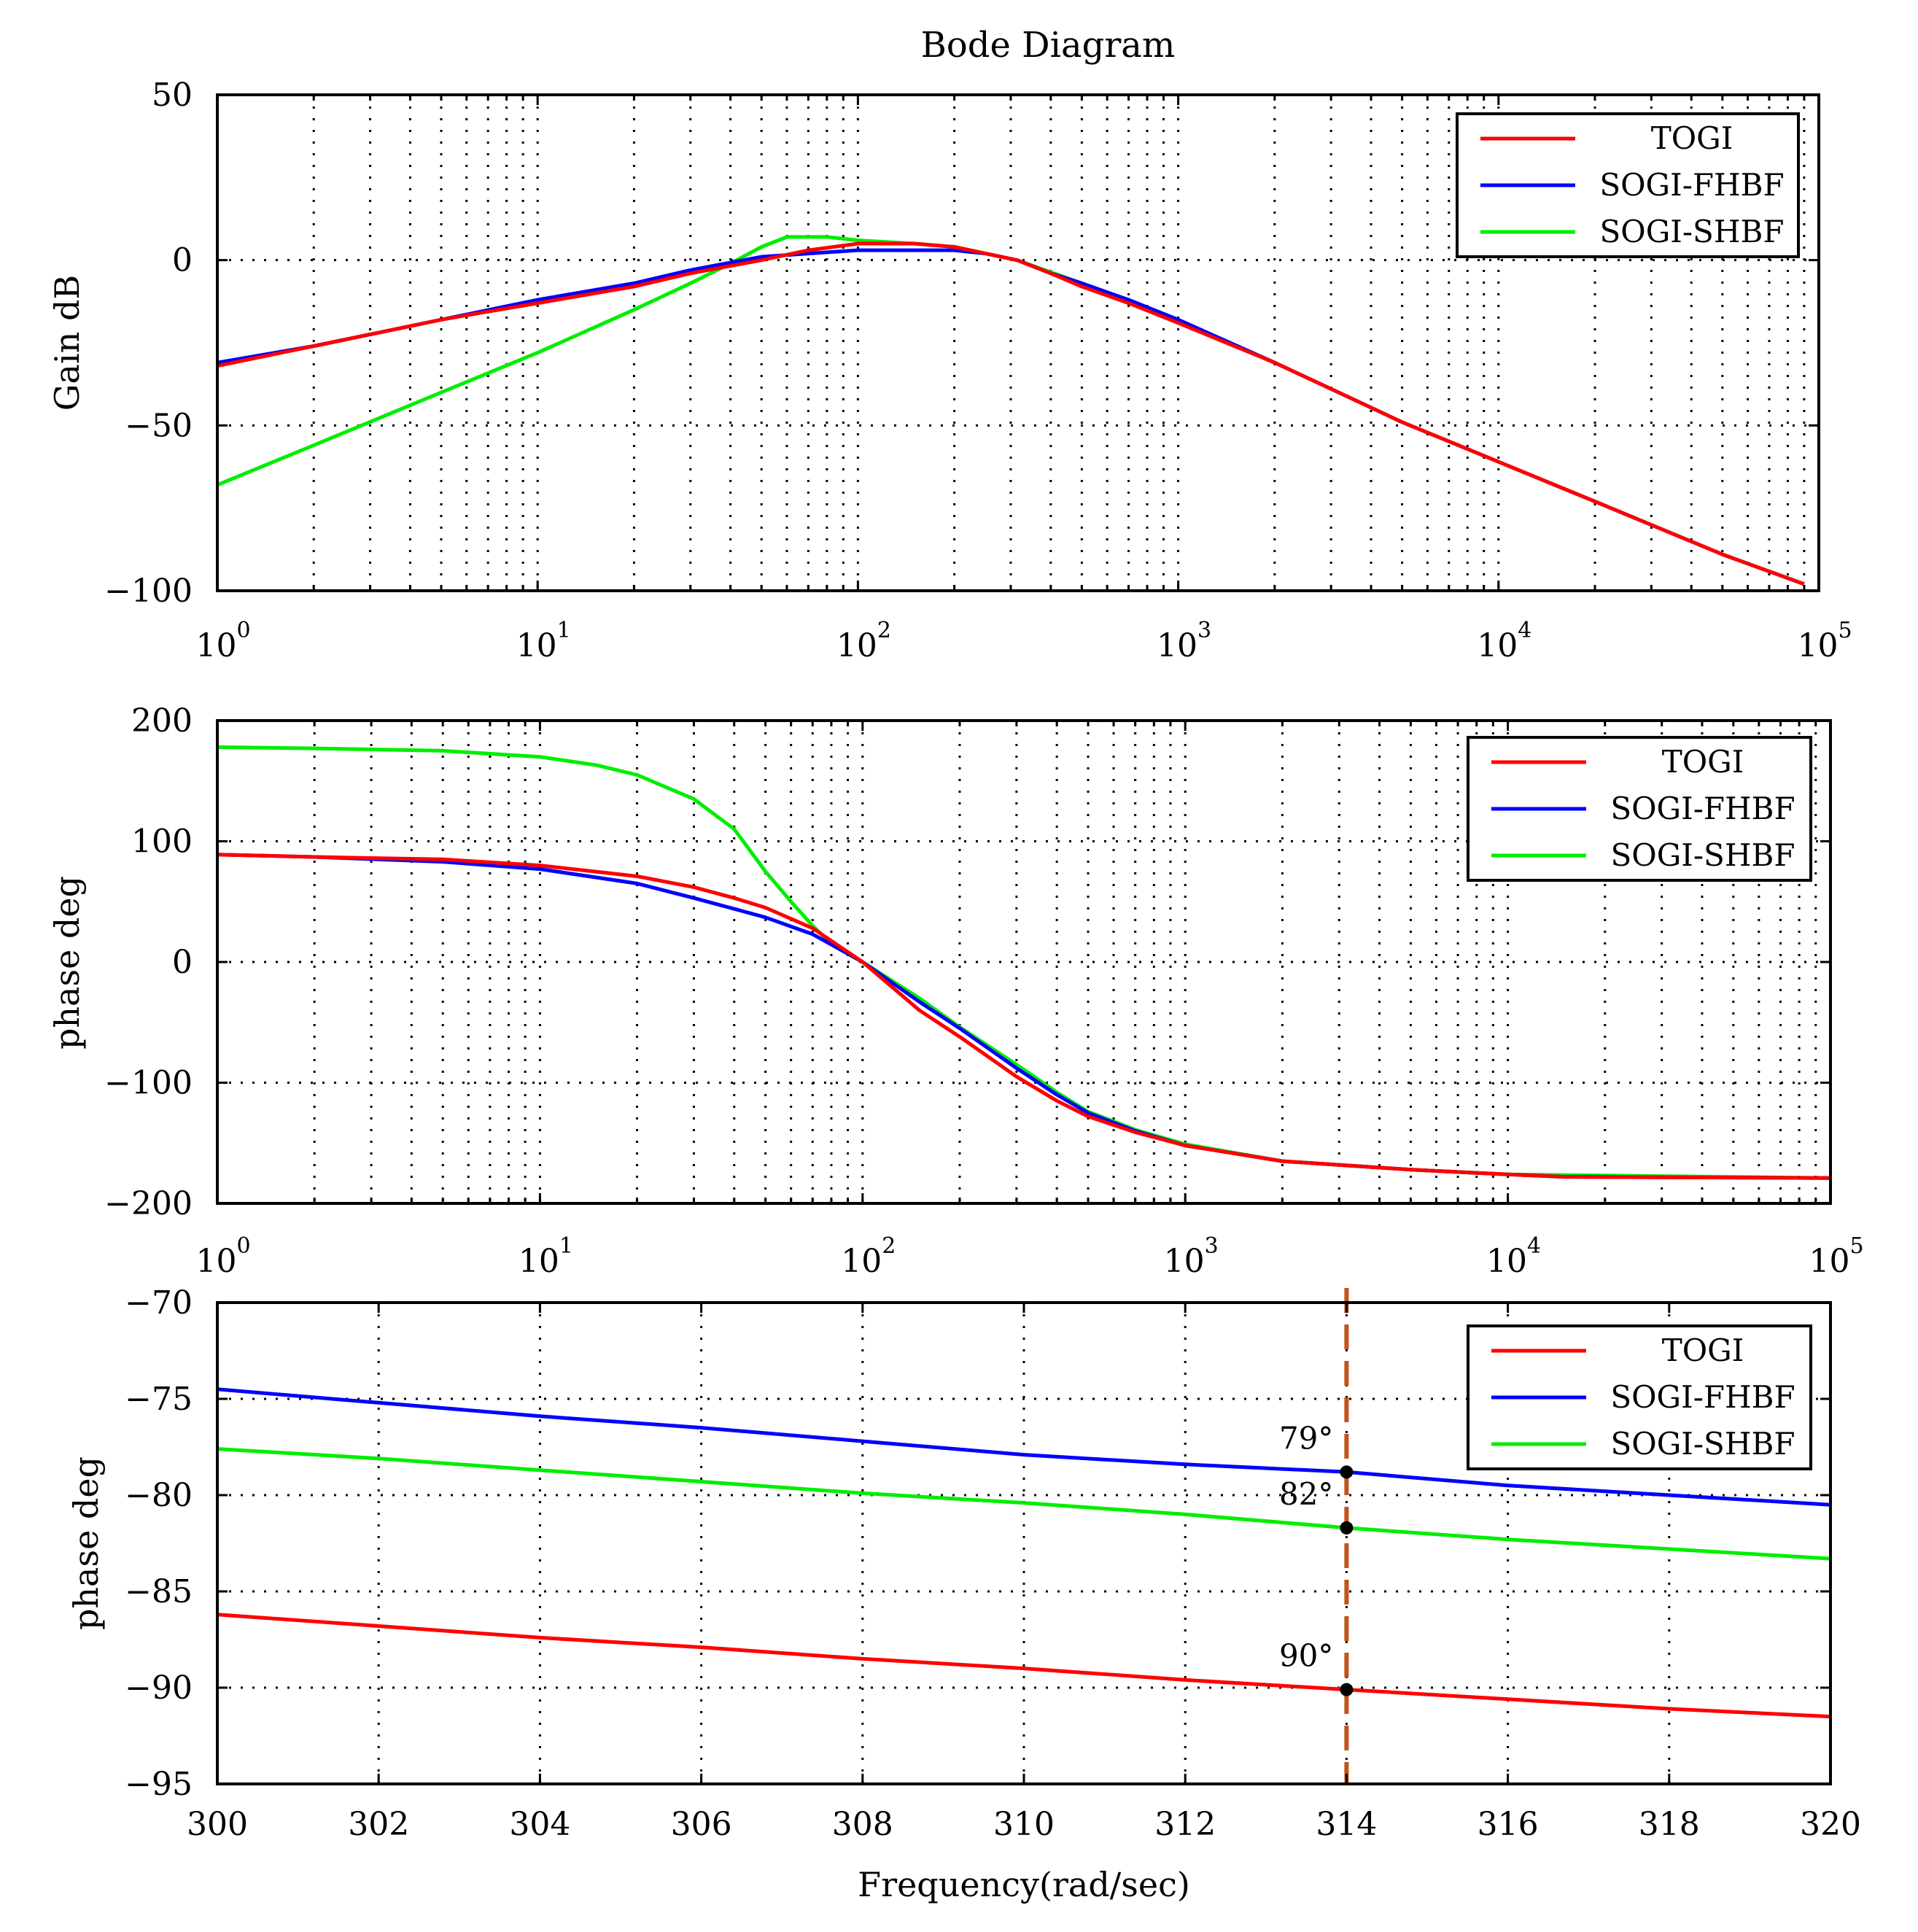  What do you see at coordinates (862, 1825) in the screenshot?
I see `x-tick-label: 308` at bounding box center [862, 1825].